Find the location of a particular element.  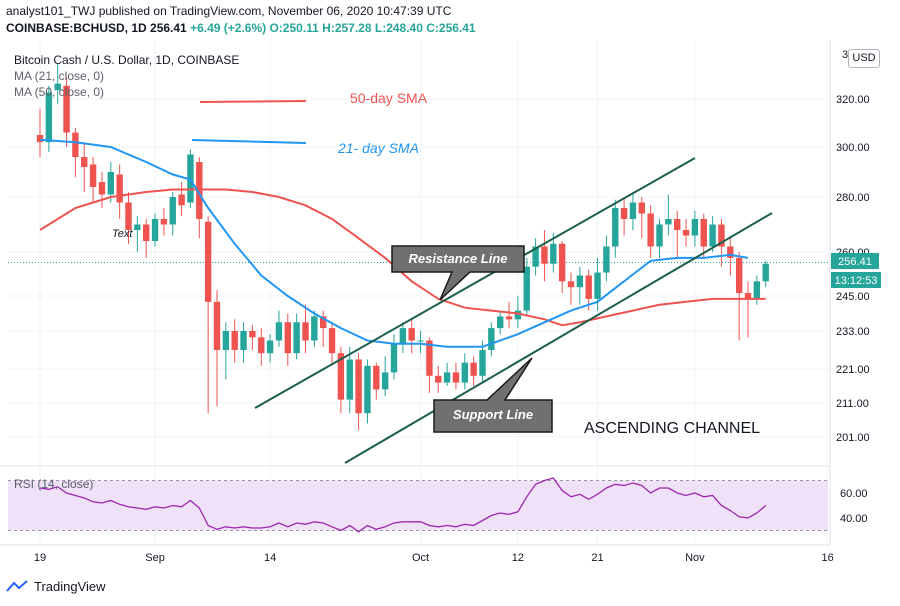

rsi-tick-label: 60.00 is located at coordinates (854, 494).